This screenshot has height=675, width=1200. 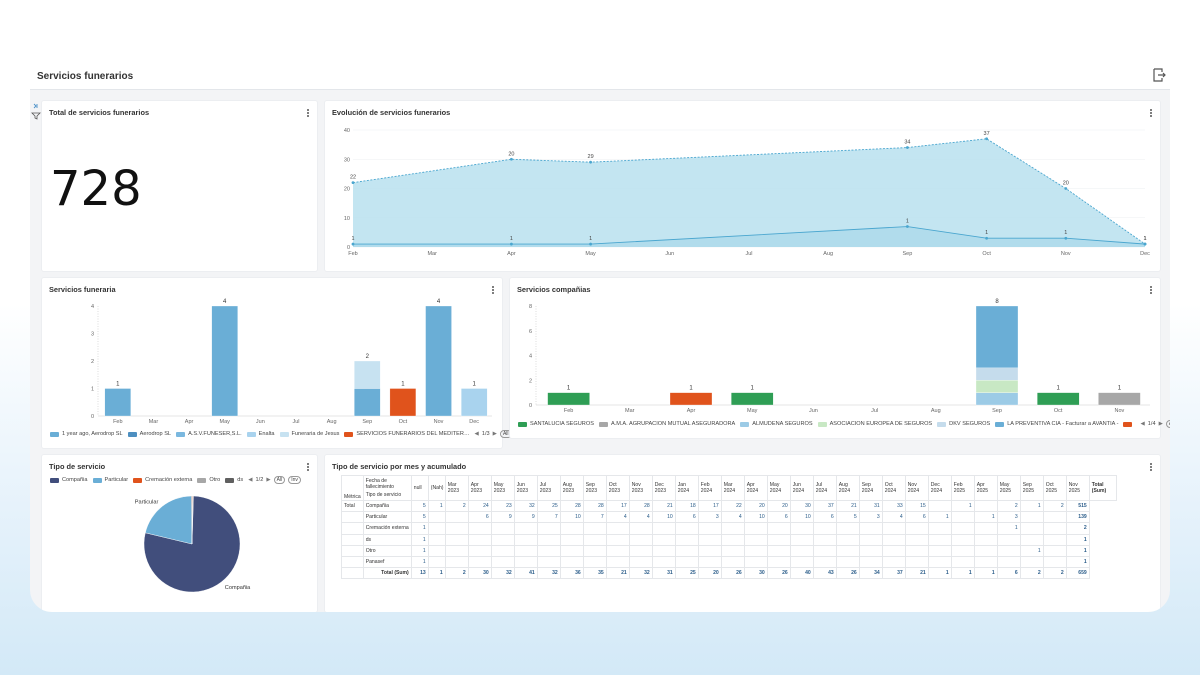 What do you see at coordinates (456, 506) in the screenshot?
I see `table-cell: 2` at bounding box center [456, 506].